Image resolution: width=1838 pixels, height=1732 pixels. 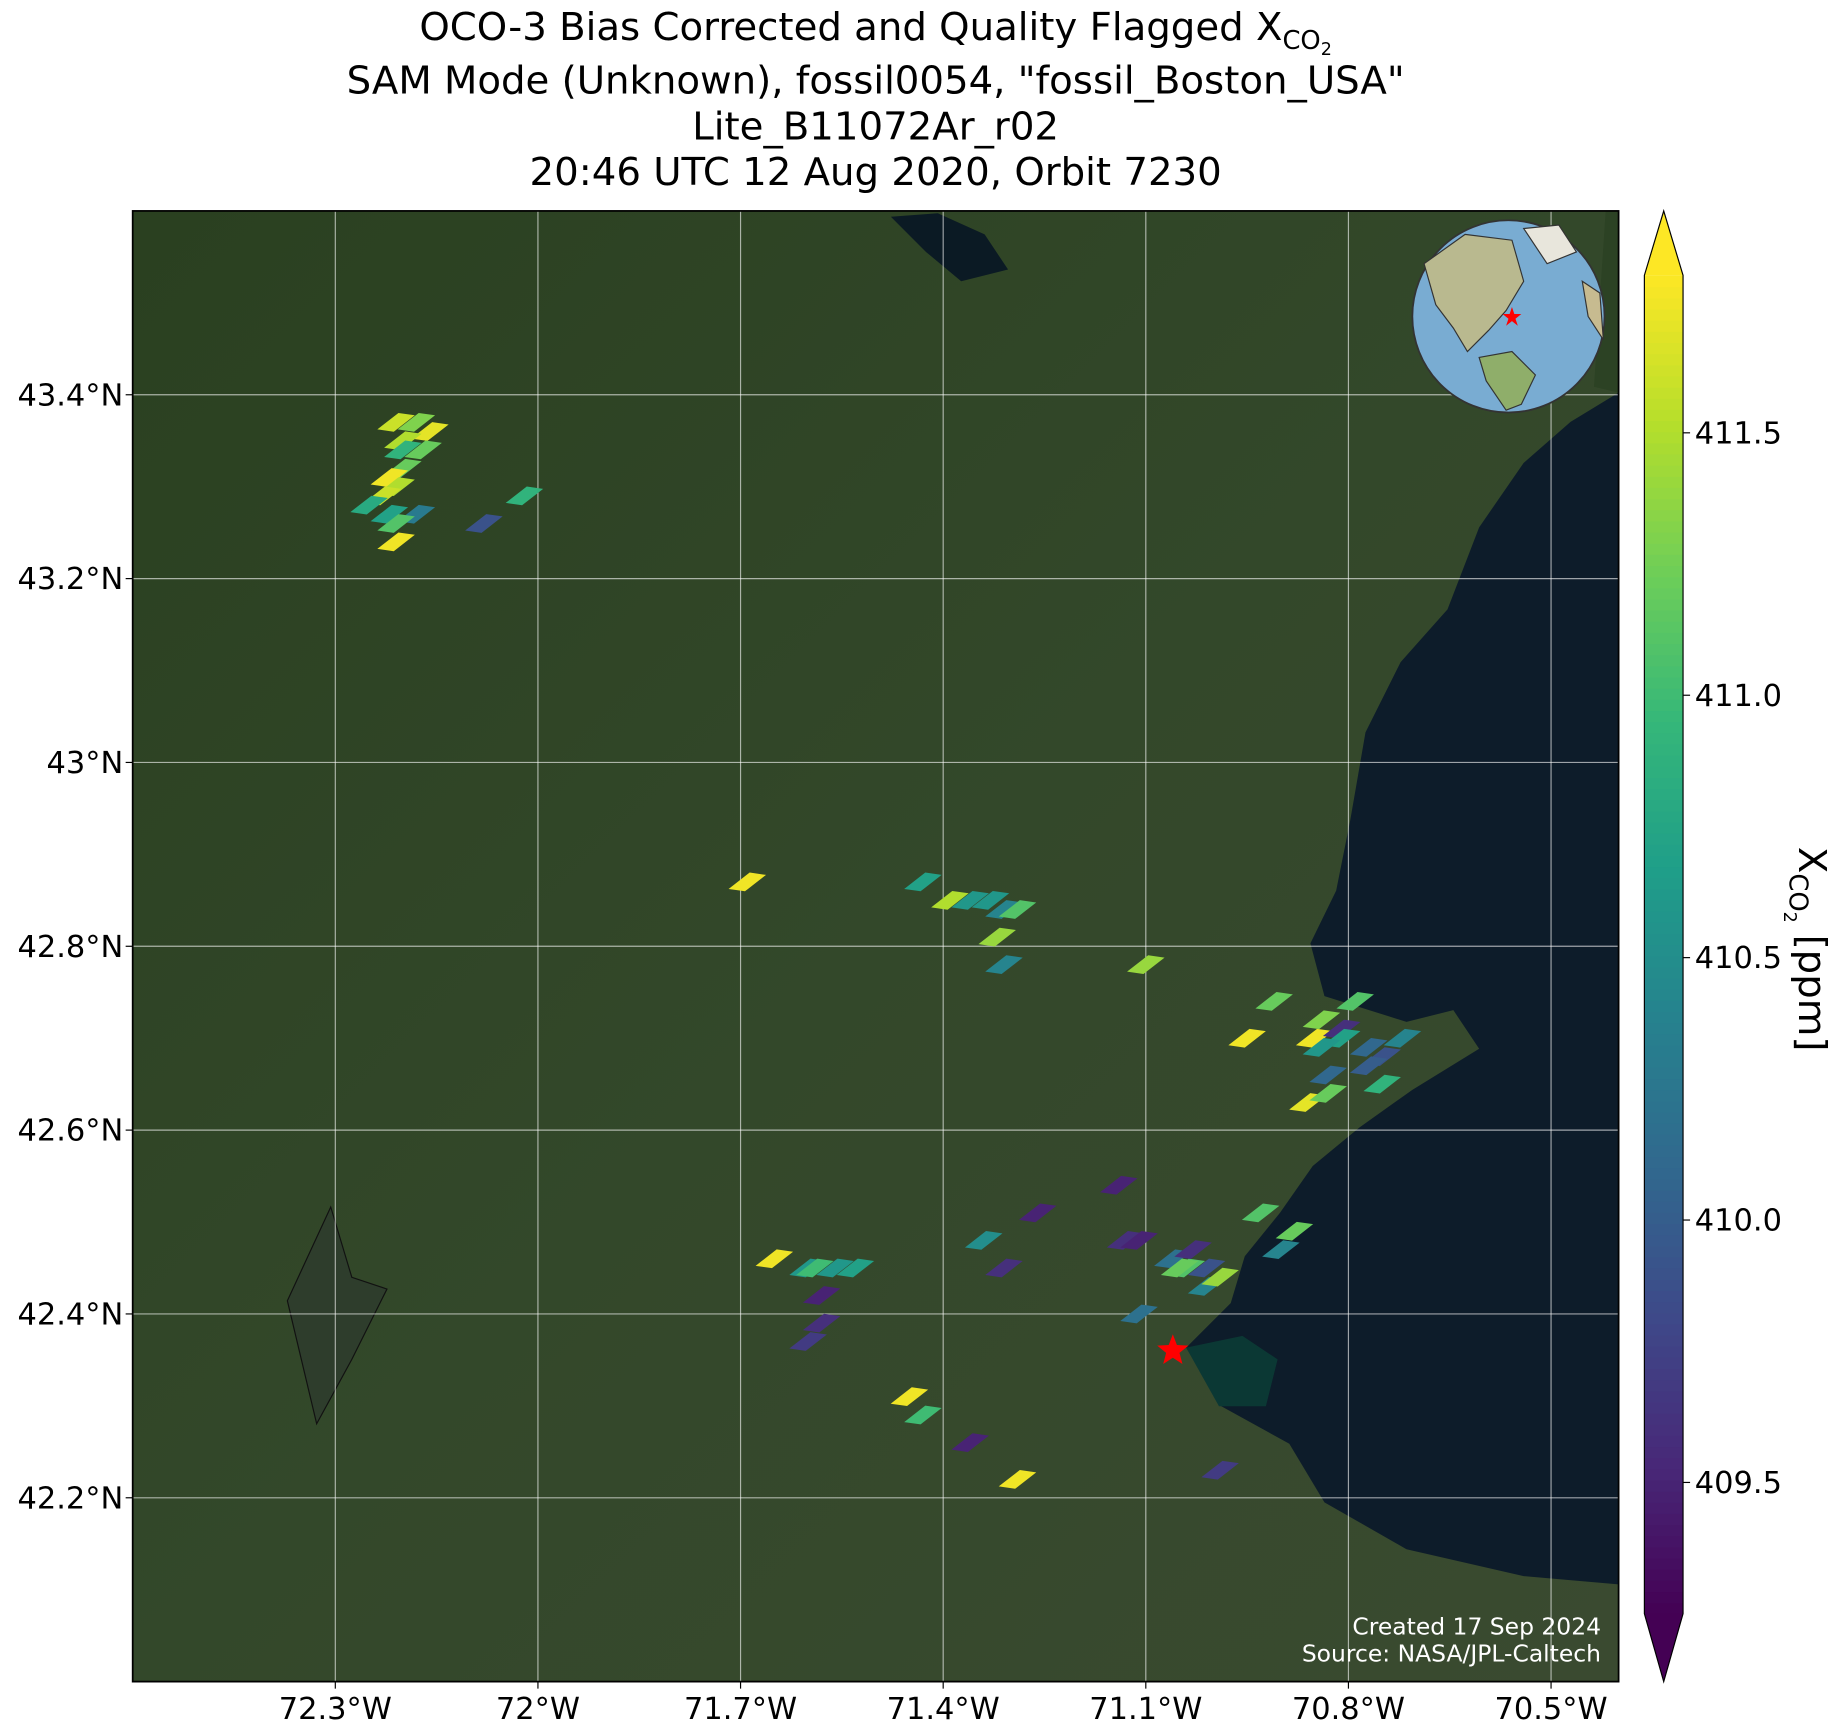 I want to click on label-subscript: 2, so click(x=1789, y=917).